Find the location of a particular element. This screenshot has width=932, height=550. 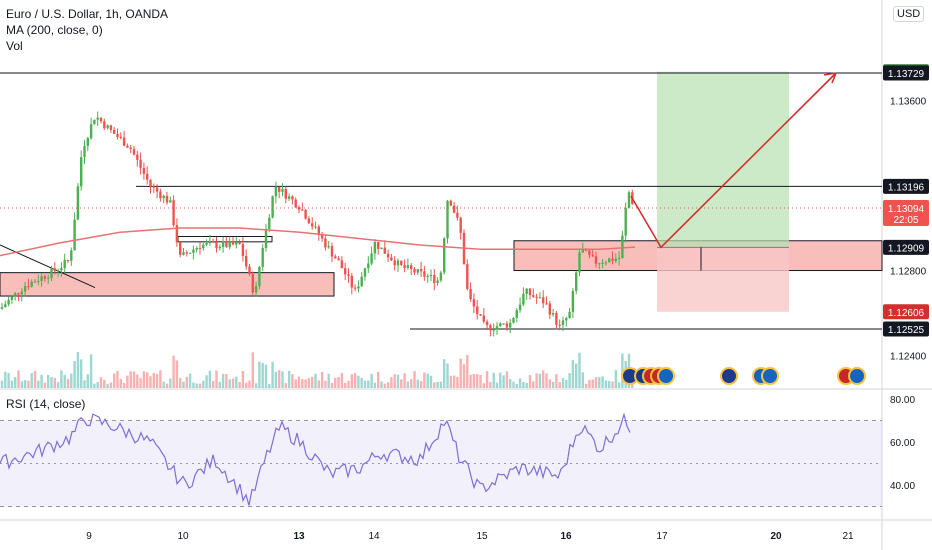

rsi-tick-label: 80.00 is located at coordinates (902, 400).